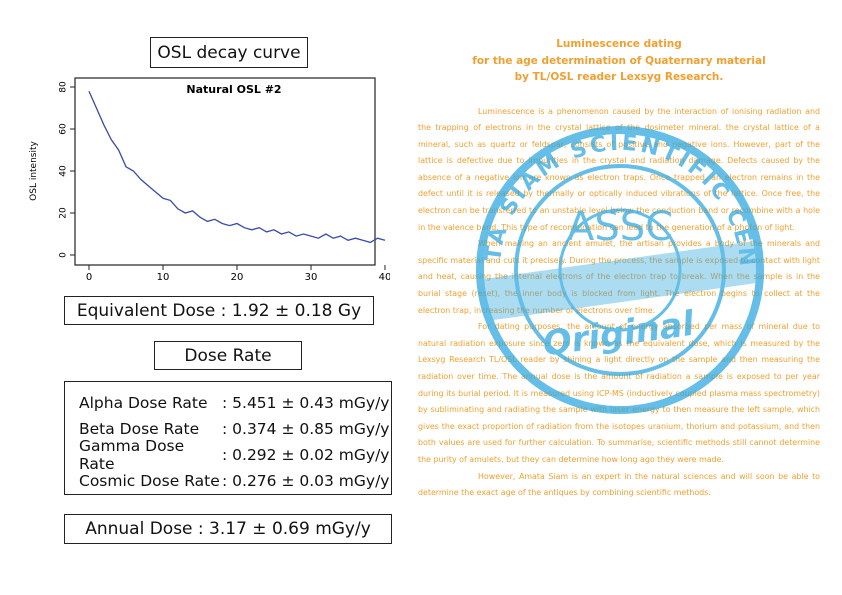  What do you see at coordinates (34, 170) in the screenshot?
I see `y-axis-label: OSL intensity` at bounding box center [34, 170].